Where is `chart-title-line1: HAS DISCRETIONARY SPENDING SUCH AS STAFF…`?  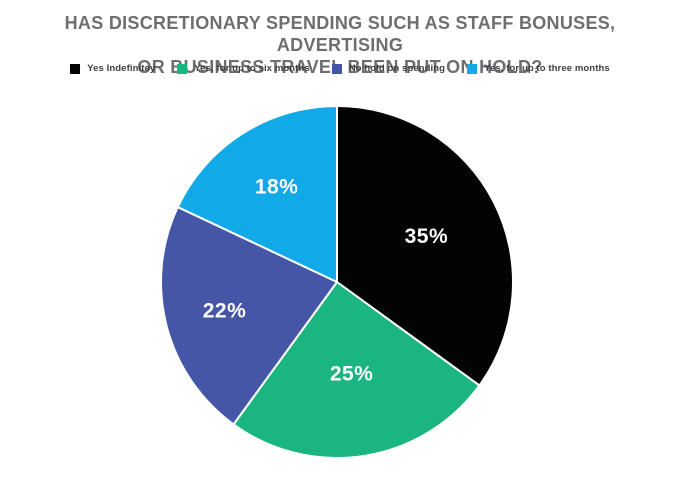
chart-title-line1: HAS DISCRETIONARY SPENDING SUCH AS STAFF… is located at coordinates (340, 34).